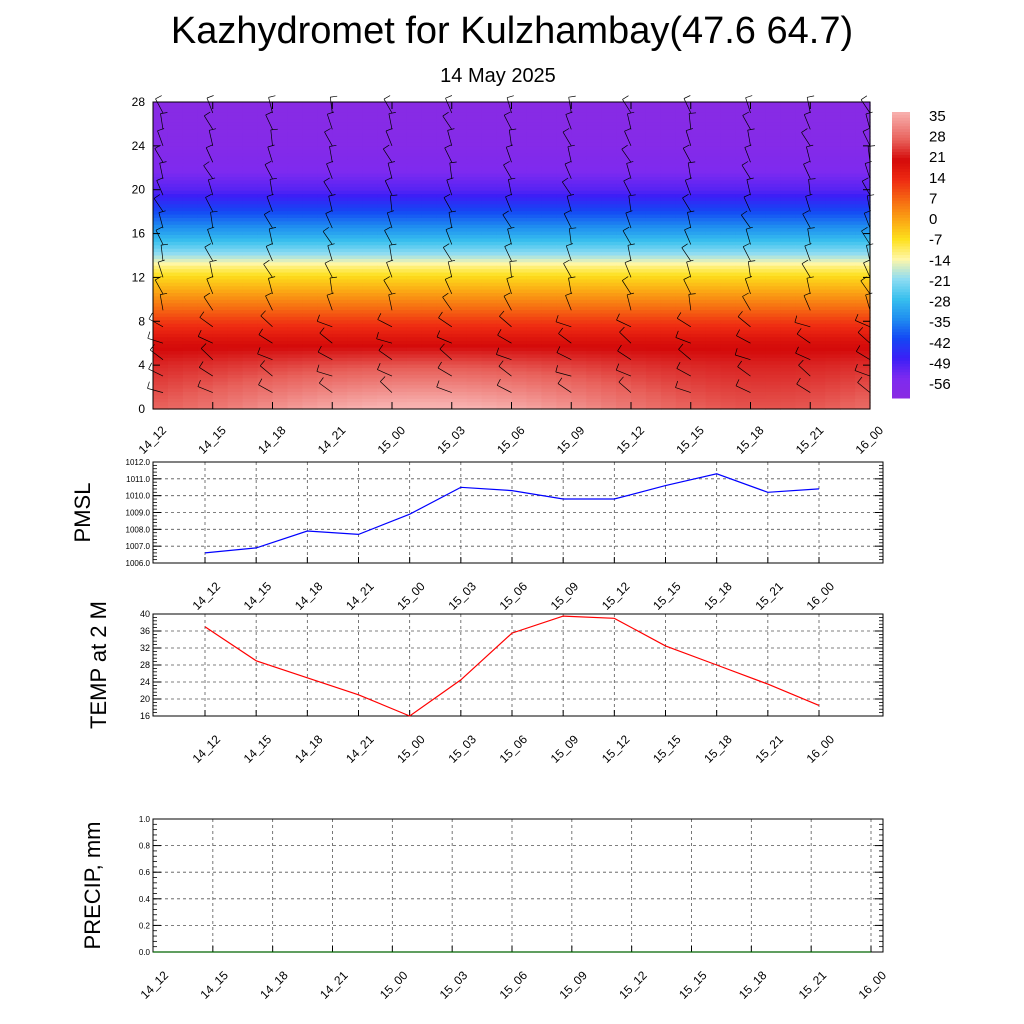 This screenshot has height=1024, width=1024. What do you see at coordinates (565, 749) in the screenshot?
I see `x-tick-label: 15_09` at bounding box center [565, 749].